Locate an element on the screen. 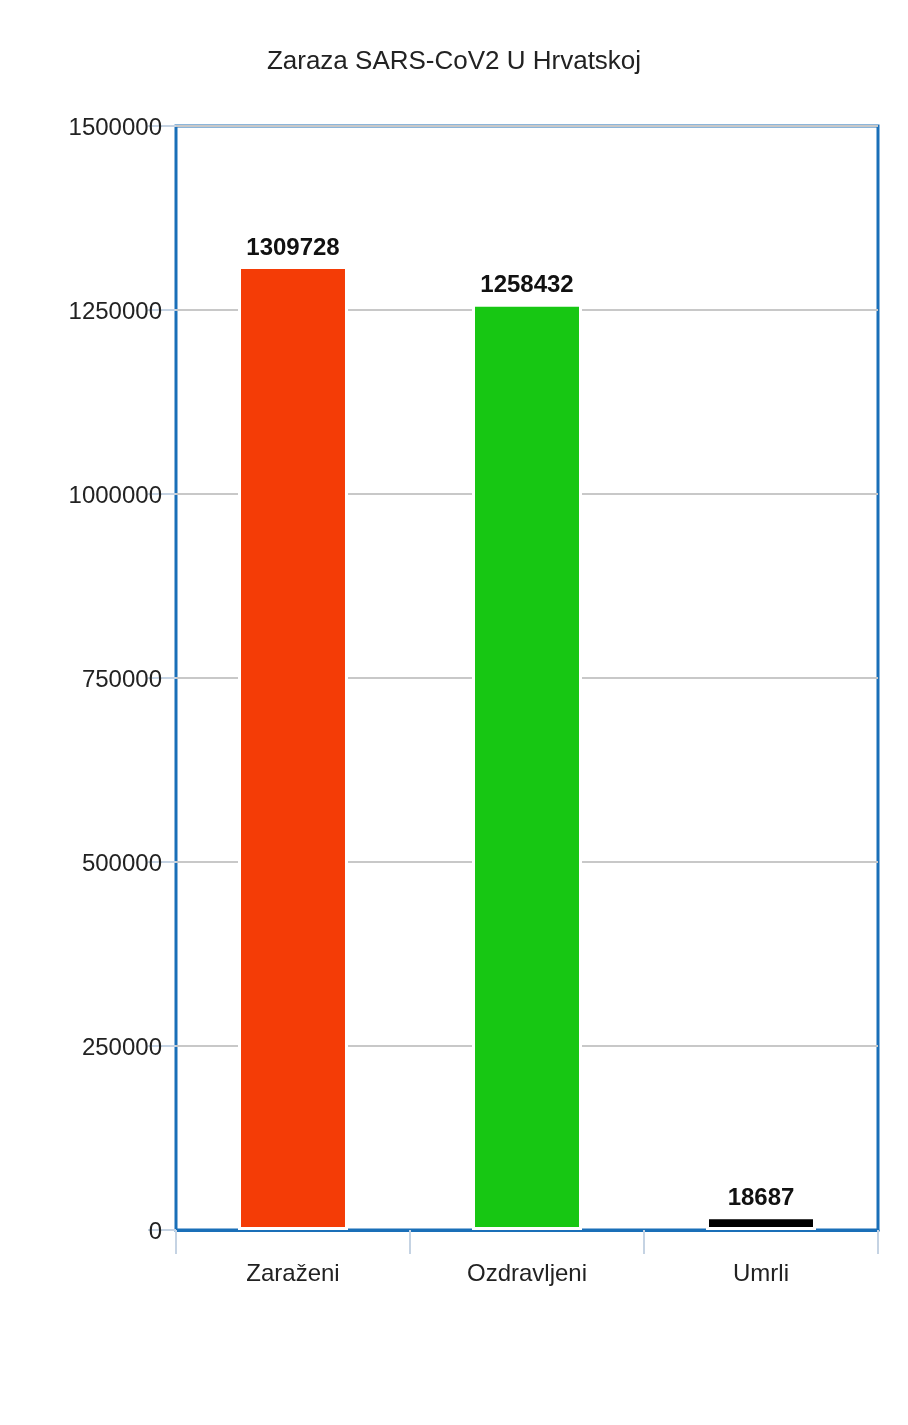 Image resolution: width=908 pixels, height=1425 pixels. x-tick-label: Ozdravljeni is located at coordinates (527, 1272).